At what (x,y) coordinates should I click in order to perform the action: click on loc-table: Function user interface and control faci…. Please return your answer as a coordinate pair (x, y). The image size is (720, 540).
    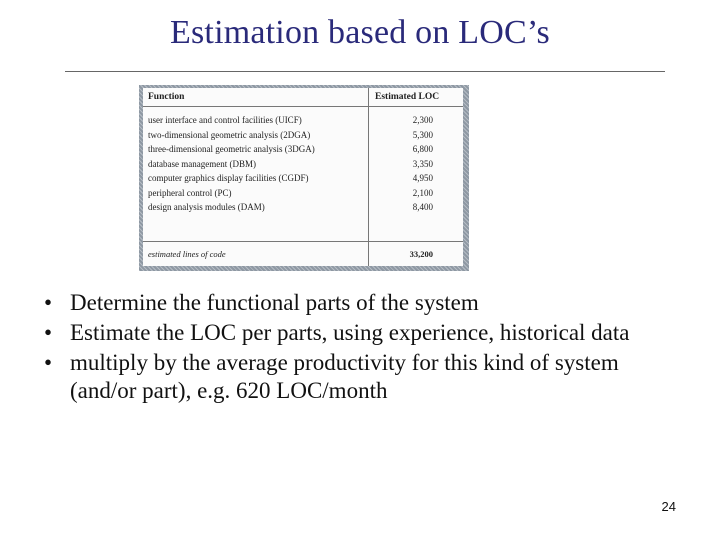
    Looking at the image, I should click on (303, 177).